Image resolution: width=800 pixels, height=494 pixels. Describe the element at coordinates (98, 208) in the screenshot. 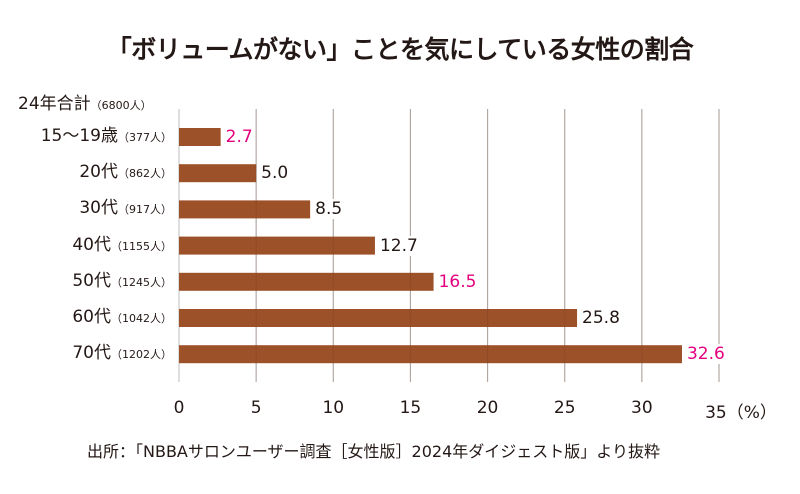

I see `category-group: 30代` at that location.